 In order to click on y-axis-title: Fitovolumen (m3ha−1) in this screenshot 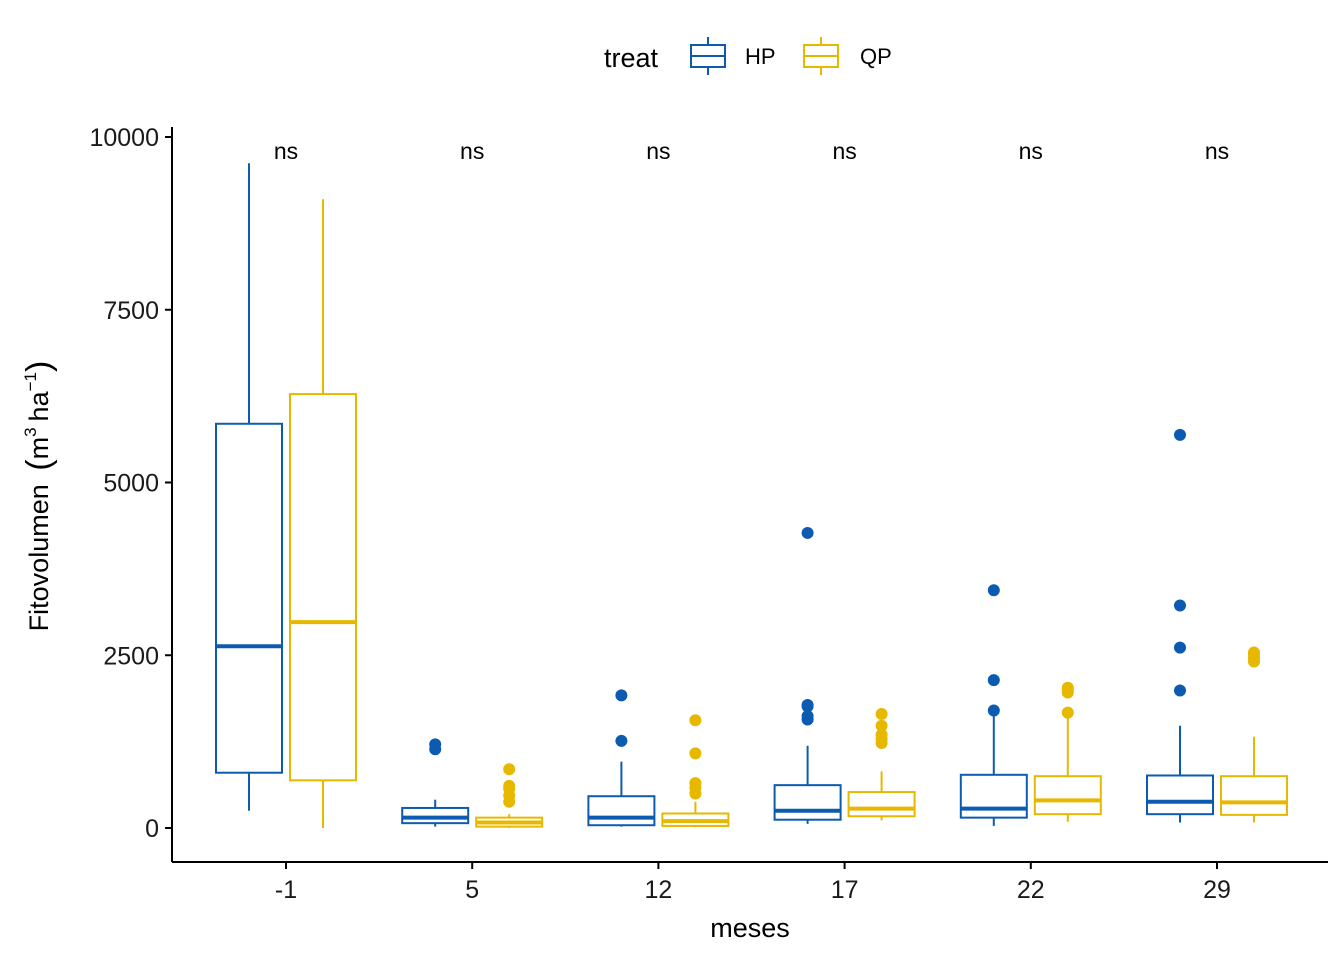, I will do `click(39, 496)`.